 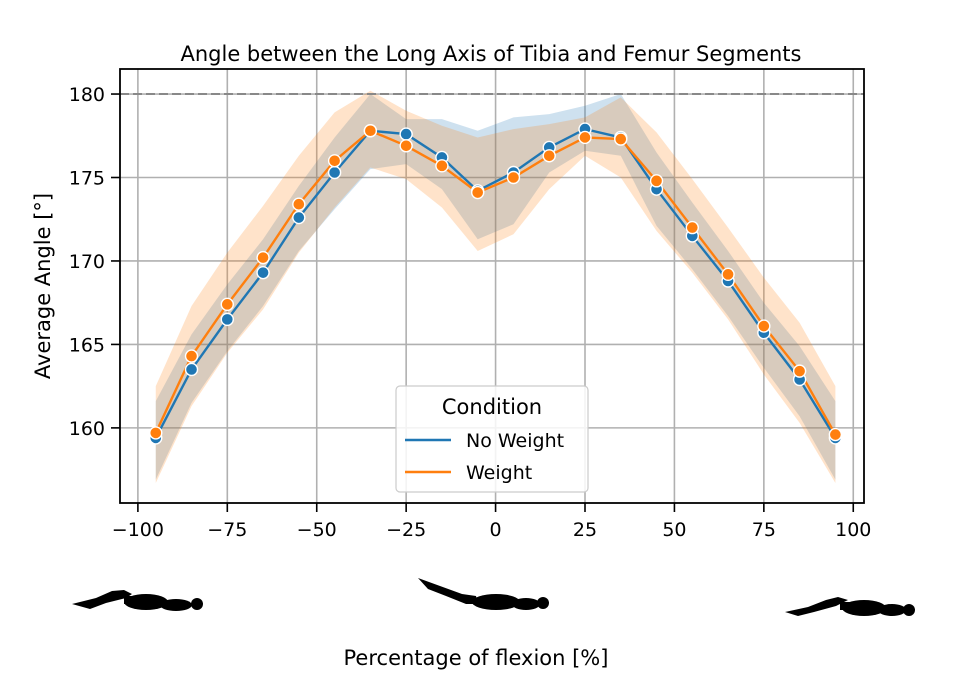 What do you see at coordinates (515, 441) in the screenshot?
I see `legend-label-no-weight: No Weight` at bounding box center [515, 441].